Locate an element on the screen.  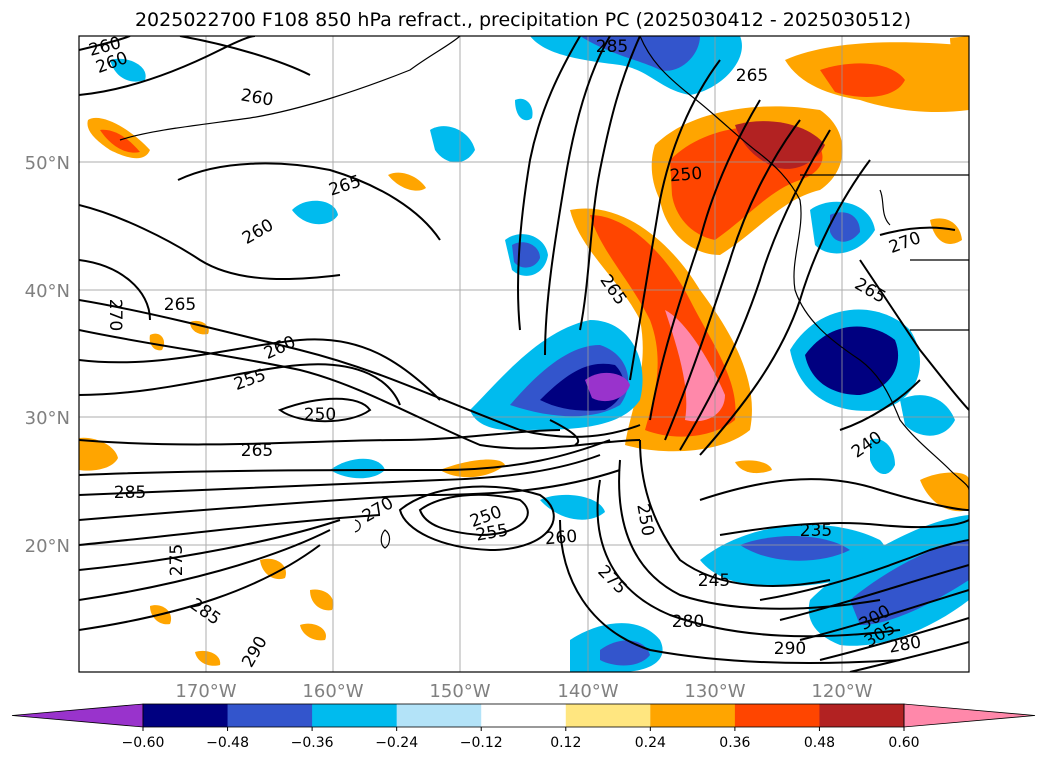
contour-label: 260 is located at coordinates (561, 538).